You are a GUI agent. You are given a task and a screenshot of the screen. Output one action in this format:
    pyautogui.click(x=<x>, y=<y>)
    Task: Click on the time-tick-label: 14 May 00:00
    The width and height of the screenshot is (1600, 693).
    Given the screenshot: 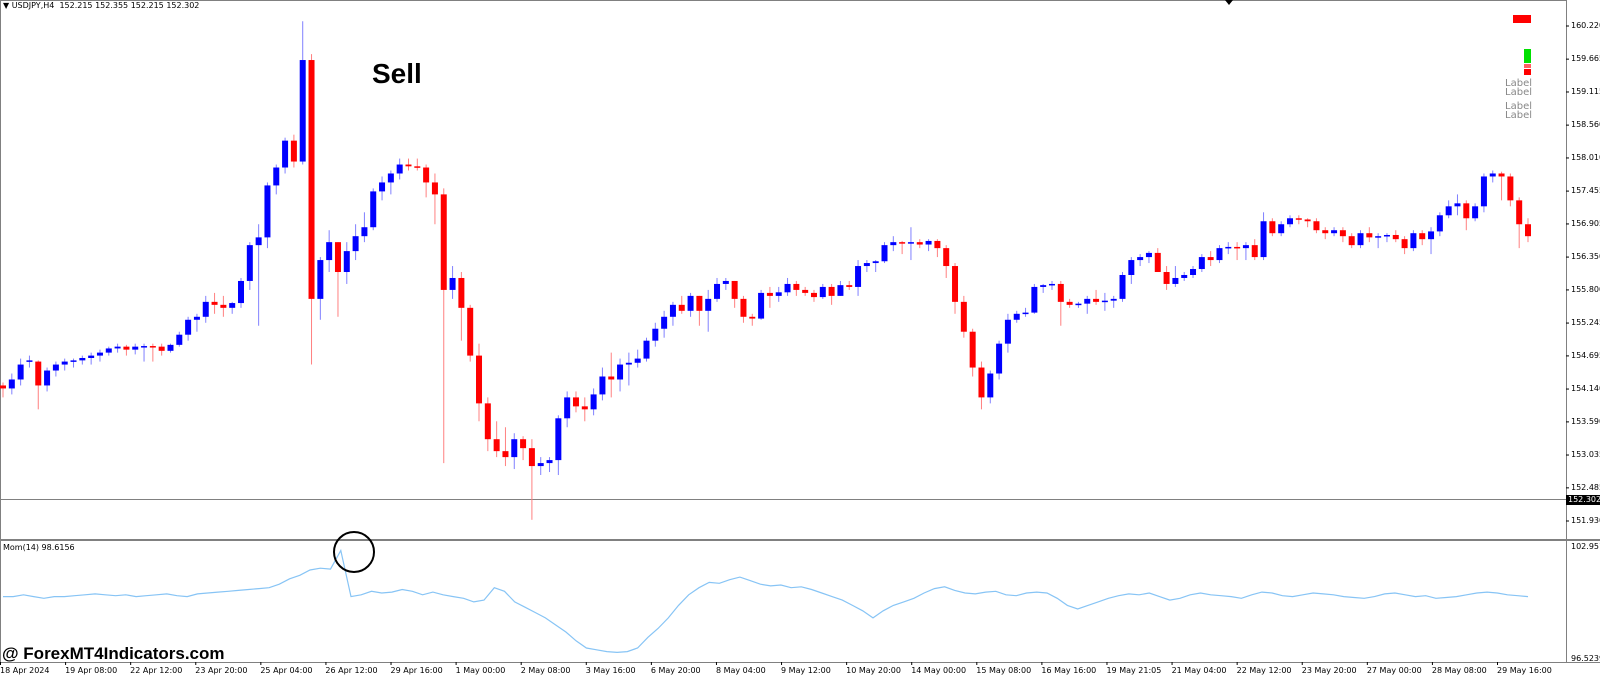 What is the action you would take?
    pyautogui.click(x=939, y=670)
    